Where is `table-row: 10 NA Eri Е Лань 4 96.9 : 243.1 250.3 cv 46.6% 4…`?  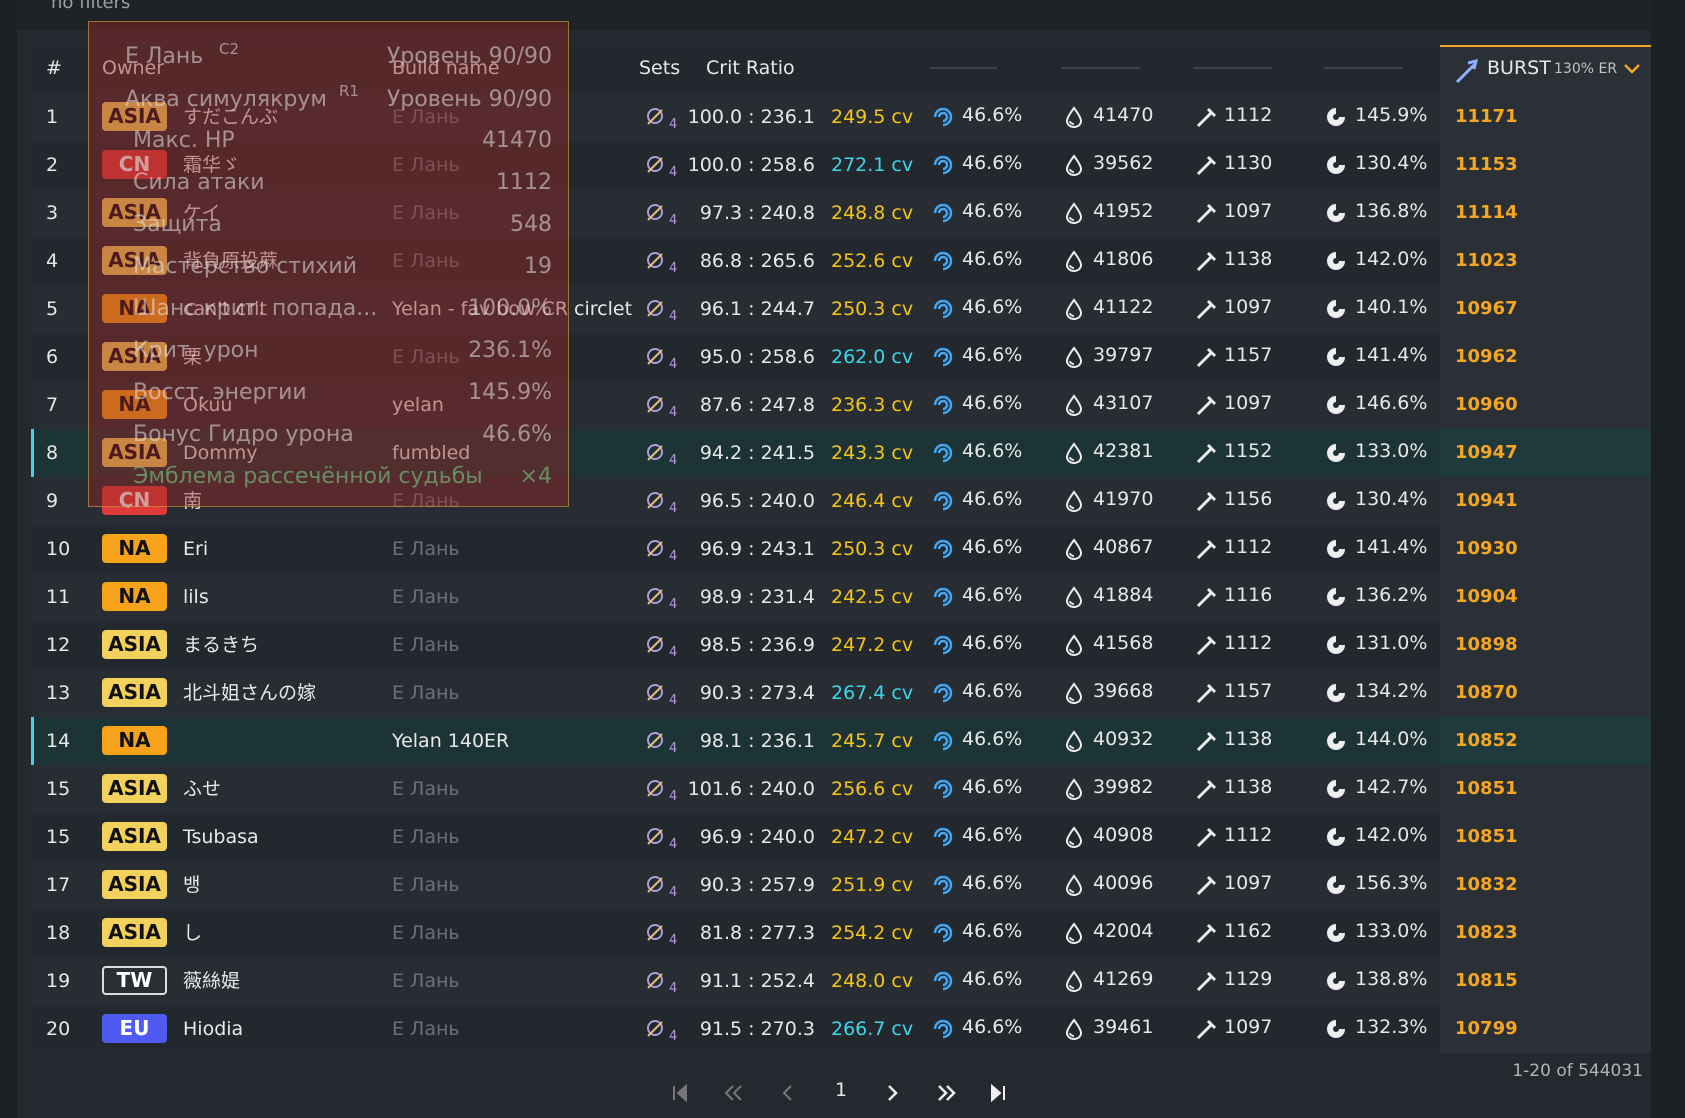 table-row: 10 NA Eri Е Лань 4 96.9 : 243.1 250.3 cv 46.6% 4… is located at coordinates (841, 549).